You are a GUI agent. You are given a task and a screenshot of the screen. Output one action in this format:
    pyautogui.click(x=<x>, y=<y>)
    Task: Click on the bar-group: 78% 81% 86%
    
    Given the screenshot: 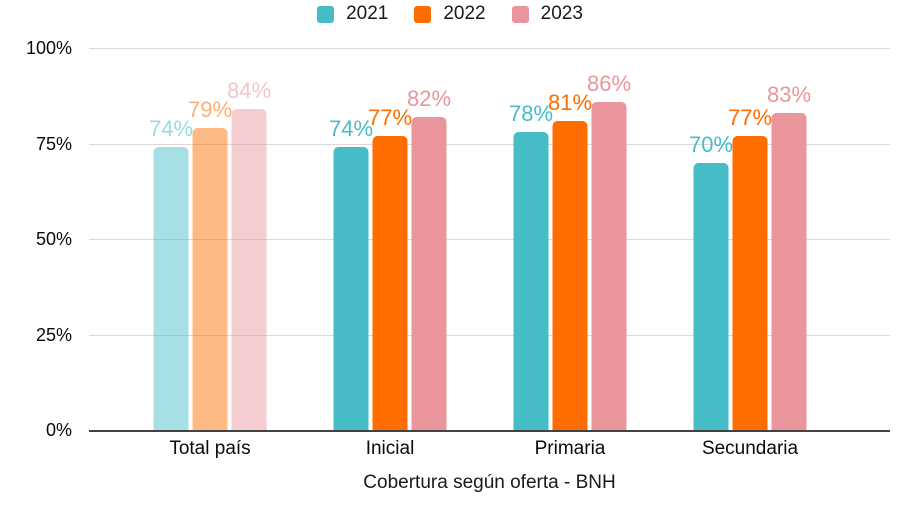 What is the action you would take?
    pyautogui.click(x=570, y=251)
    